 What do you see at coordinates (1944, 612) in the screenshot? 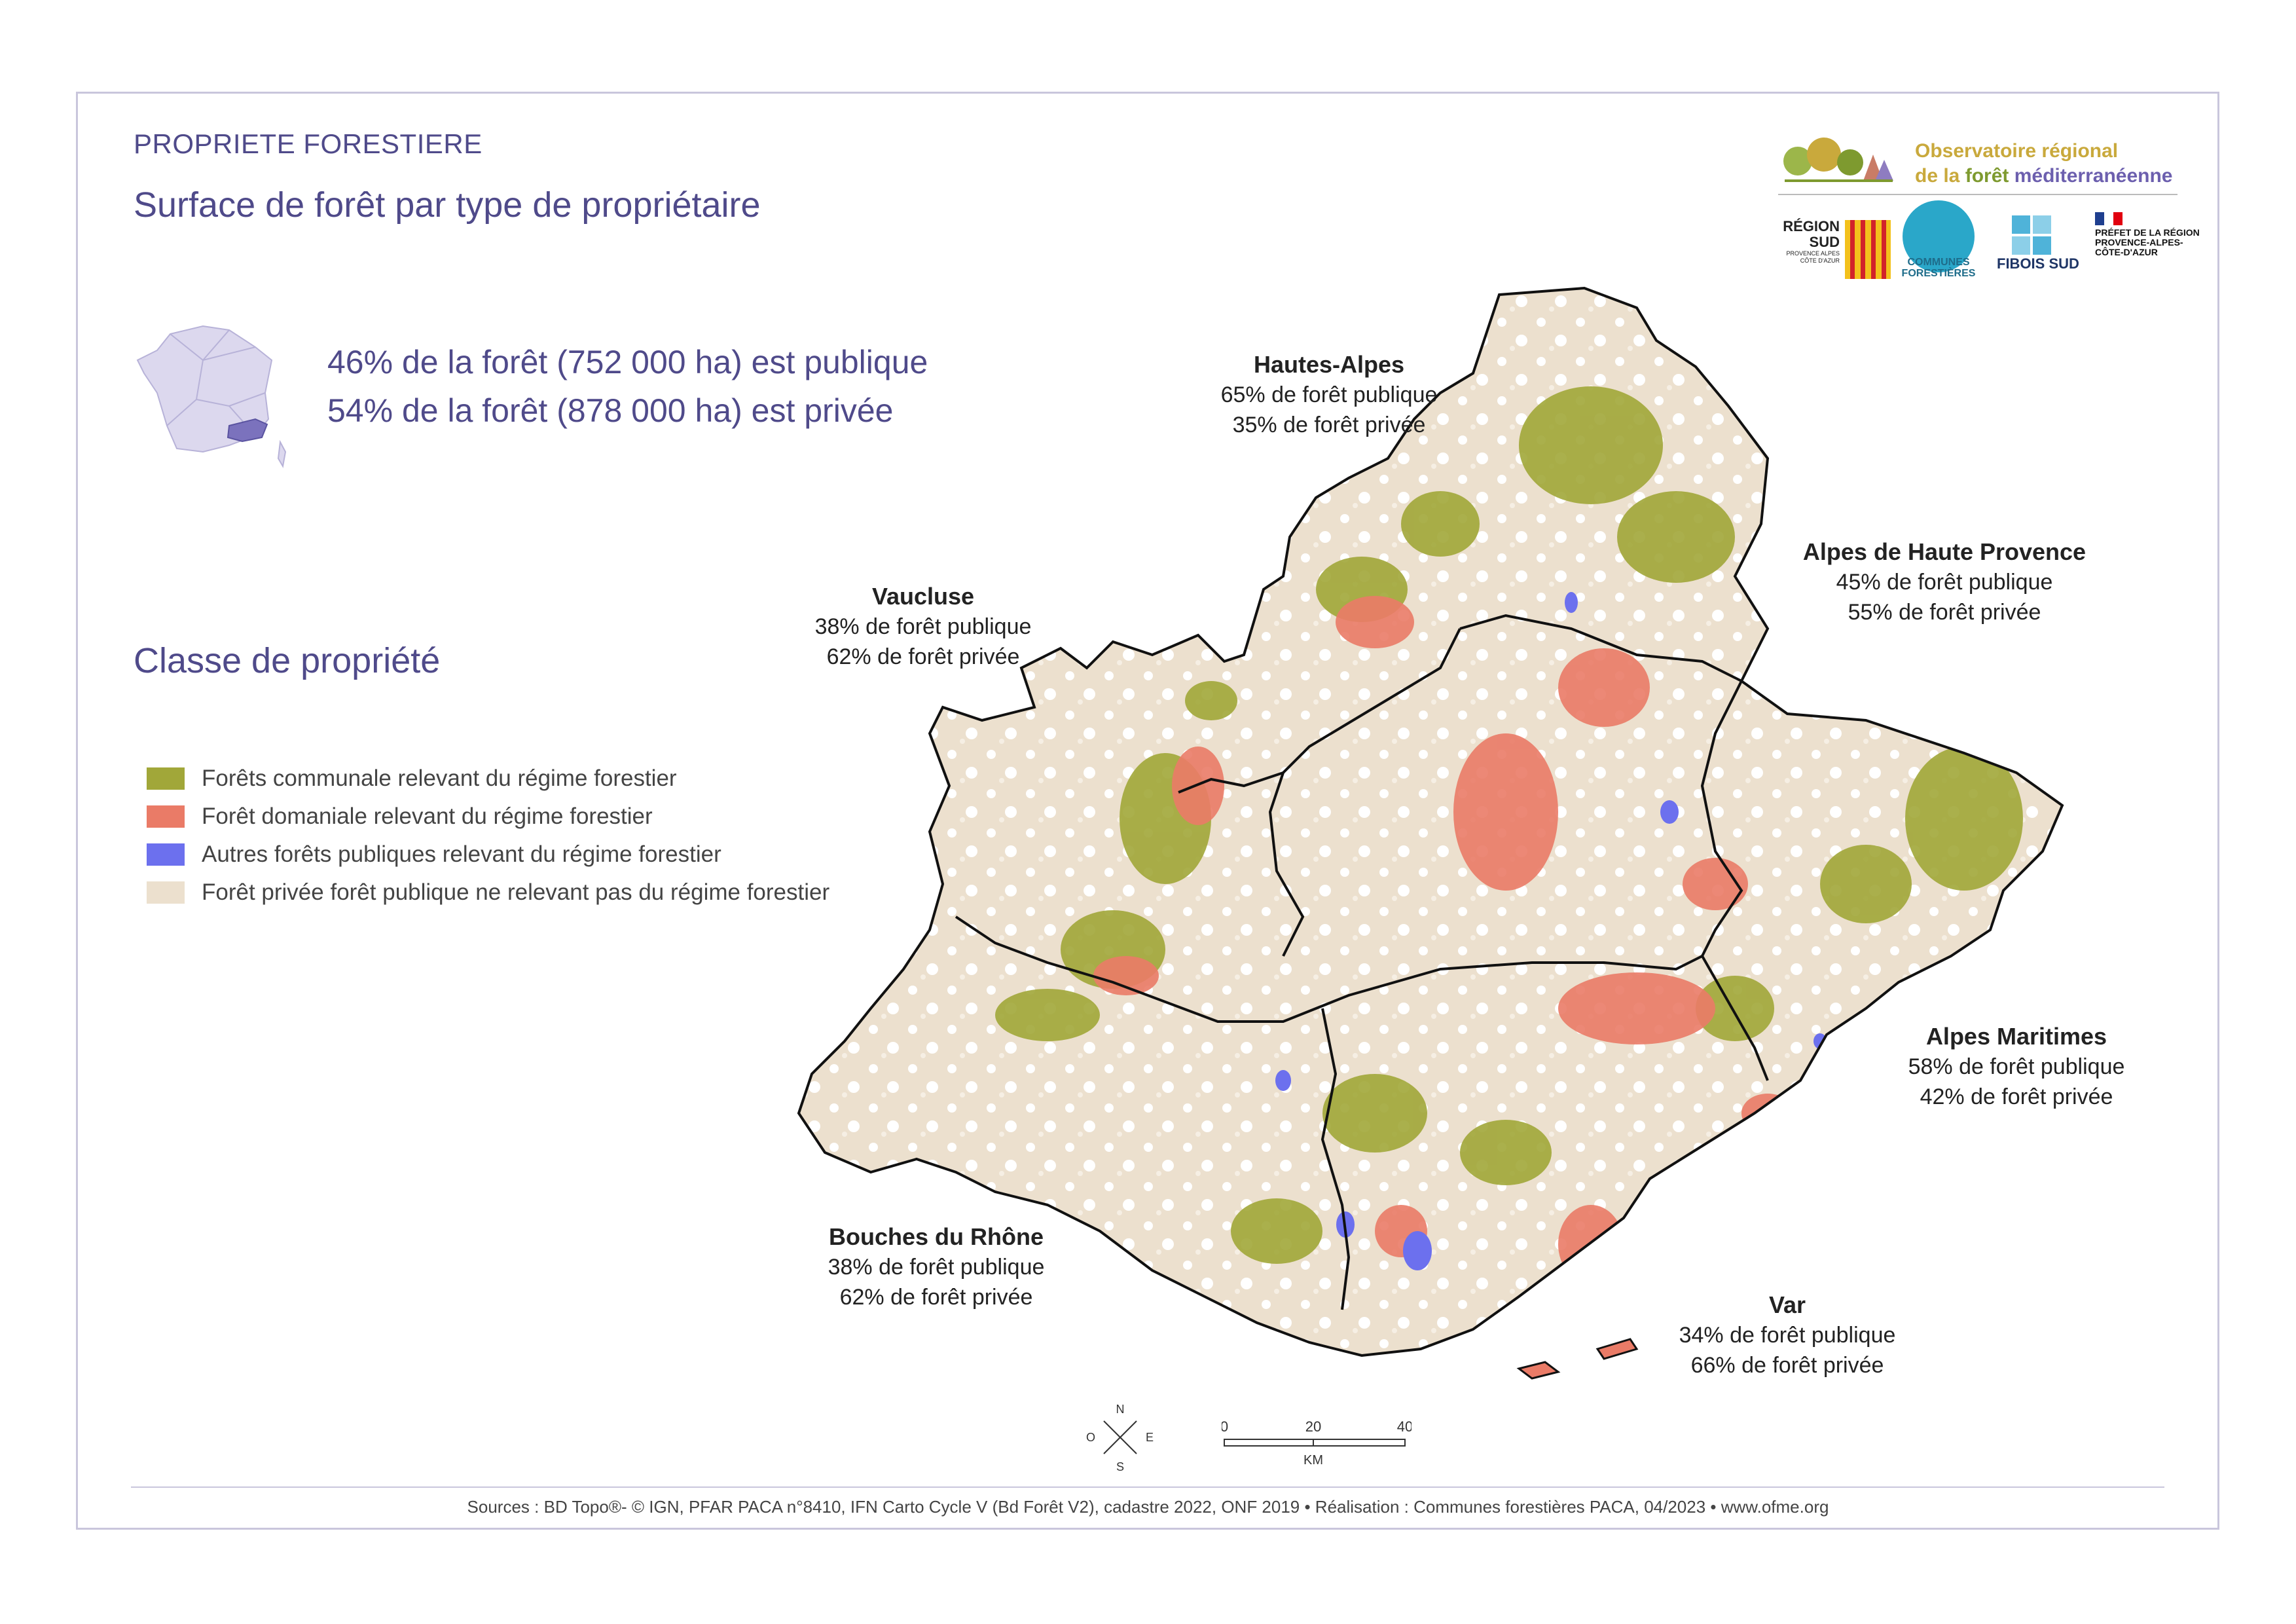
I see `dept-private-share: 55% de forêt privée` at bounding box center [1944, 612].